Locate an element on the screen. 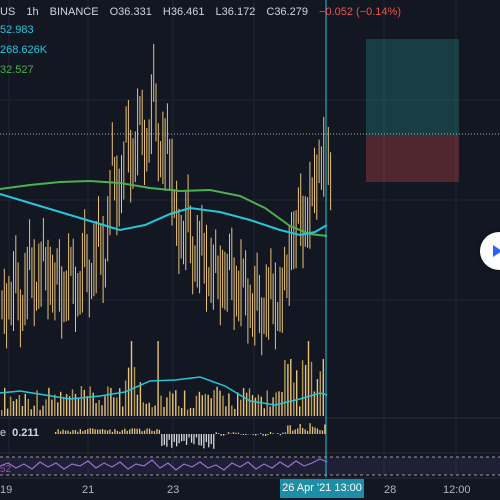 The width and height of the screenshot is (500, 500). indicator-value-1: 52.983 is located at coordinates (17, 30).